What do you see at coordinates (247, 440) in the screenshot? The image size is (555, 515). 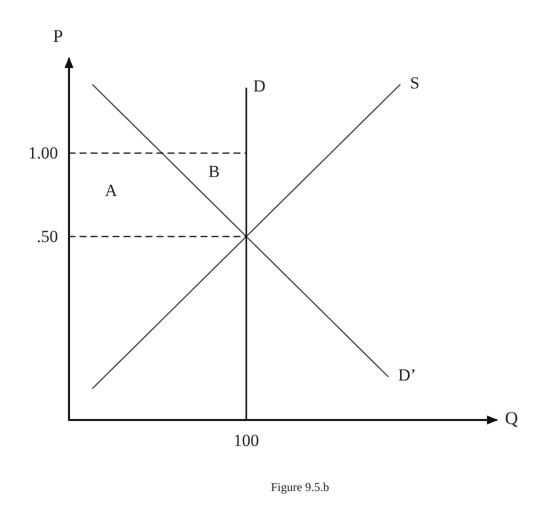 I see `x-tick-label: 100` at bounding box center [247, 440].